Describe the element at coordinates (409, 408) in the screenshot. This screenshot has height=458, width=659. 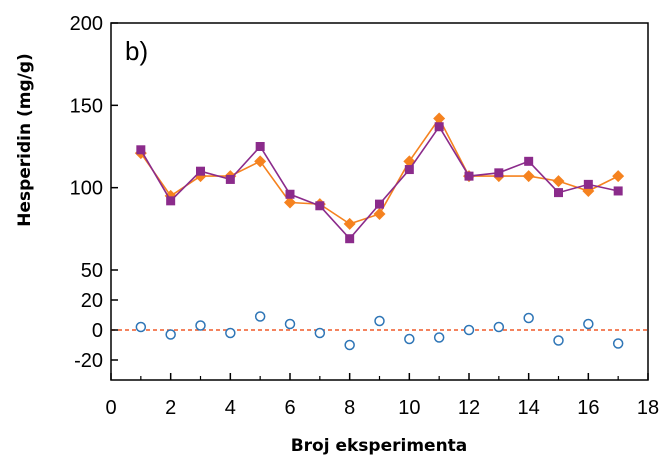
I see `x-tick-label: 10` at that location.